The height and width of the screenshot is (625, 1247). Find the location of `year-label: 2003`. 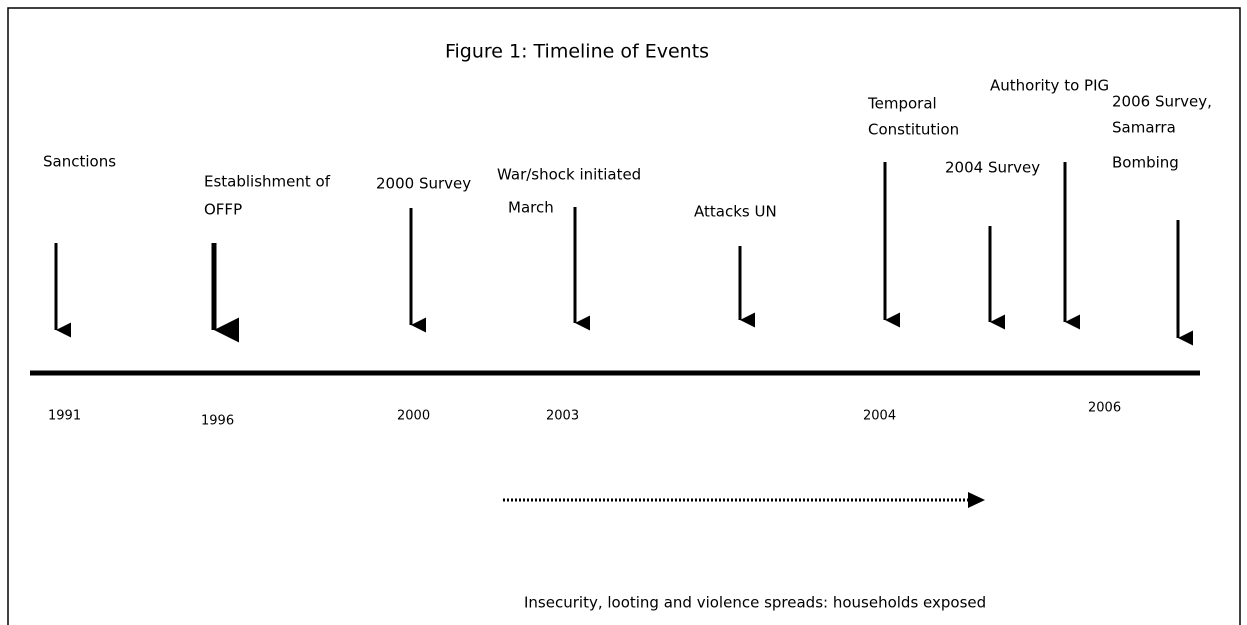

year-label: 2003 is located at coordinates (562, 416).